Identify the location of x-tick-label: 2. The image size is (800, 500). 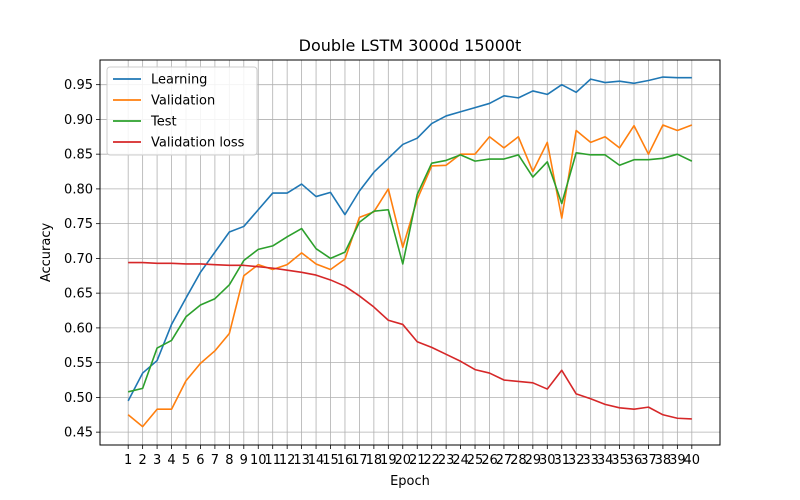
(142, 460).